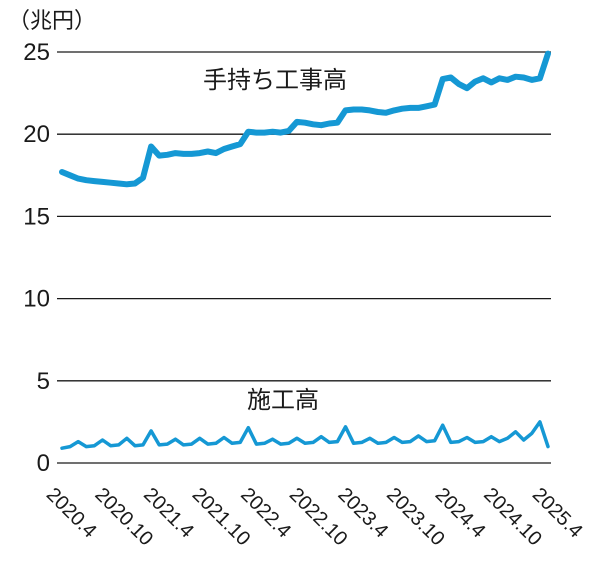 Image resolution: width=601 pixels, height=570 pixels. I want to click on y-axis-tick-labels: 25 20 15 10 5 0, so click(36, 258).